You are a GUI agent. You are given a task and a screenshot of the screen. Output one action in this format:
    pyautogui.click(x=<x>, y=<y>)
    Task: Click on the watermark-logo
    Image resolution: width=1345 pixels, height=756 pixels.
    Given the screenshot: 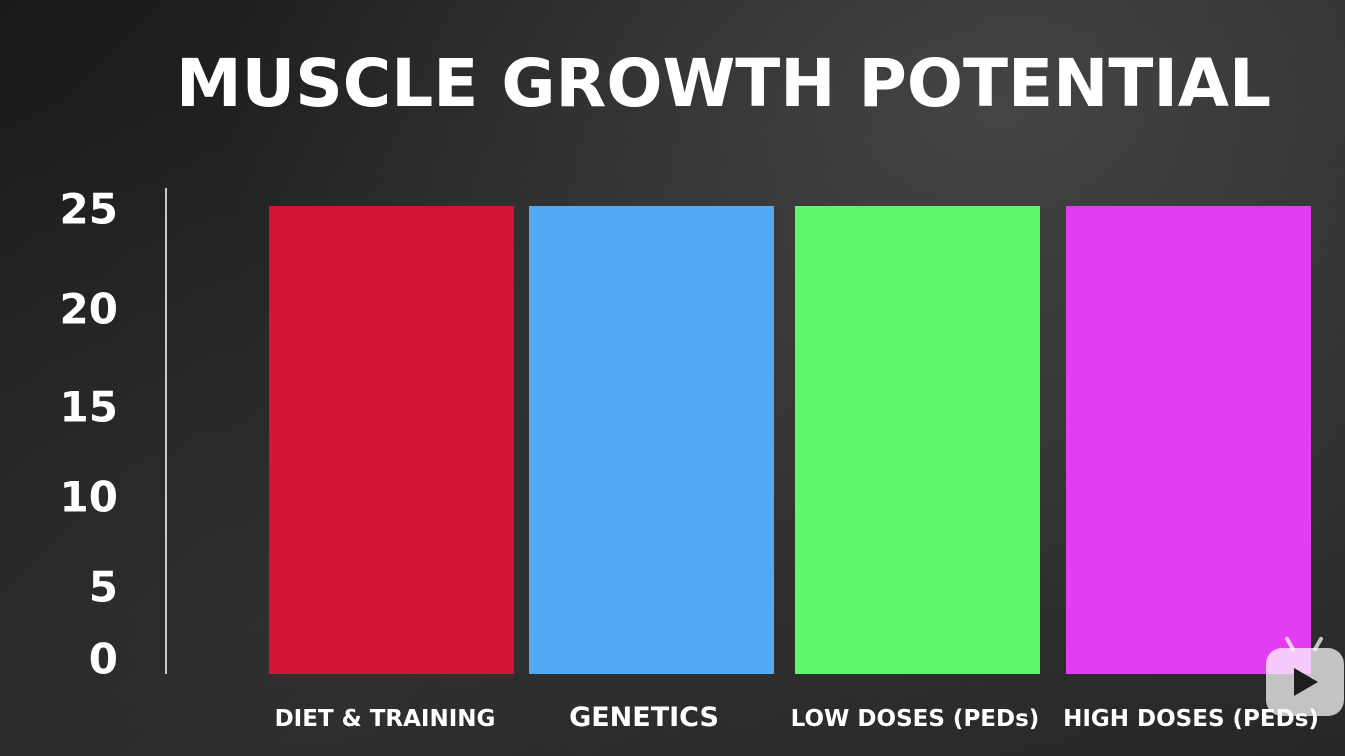 What is the action you would take?
    pyautogui.click(x=1305, y=676)
    